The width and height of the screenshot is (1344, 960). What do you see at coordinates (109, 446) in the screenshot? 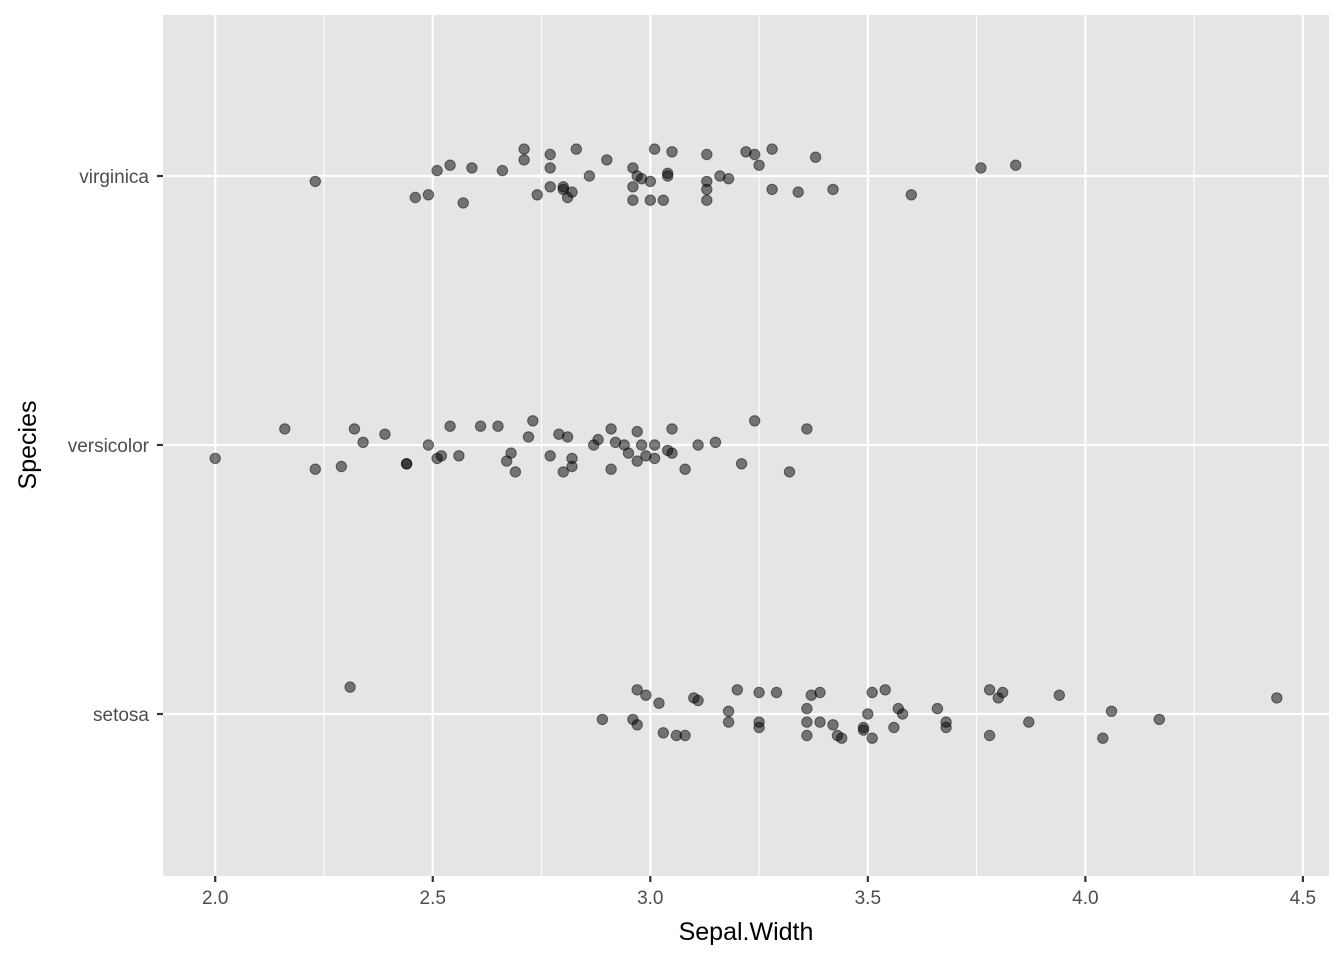
I see `y-tick-label-versicolor: versicolor` at bounding box center [109, 446].